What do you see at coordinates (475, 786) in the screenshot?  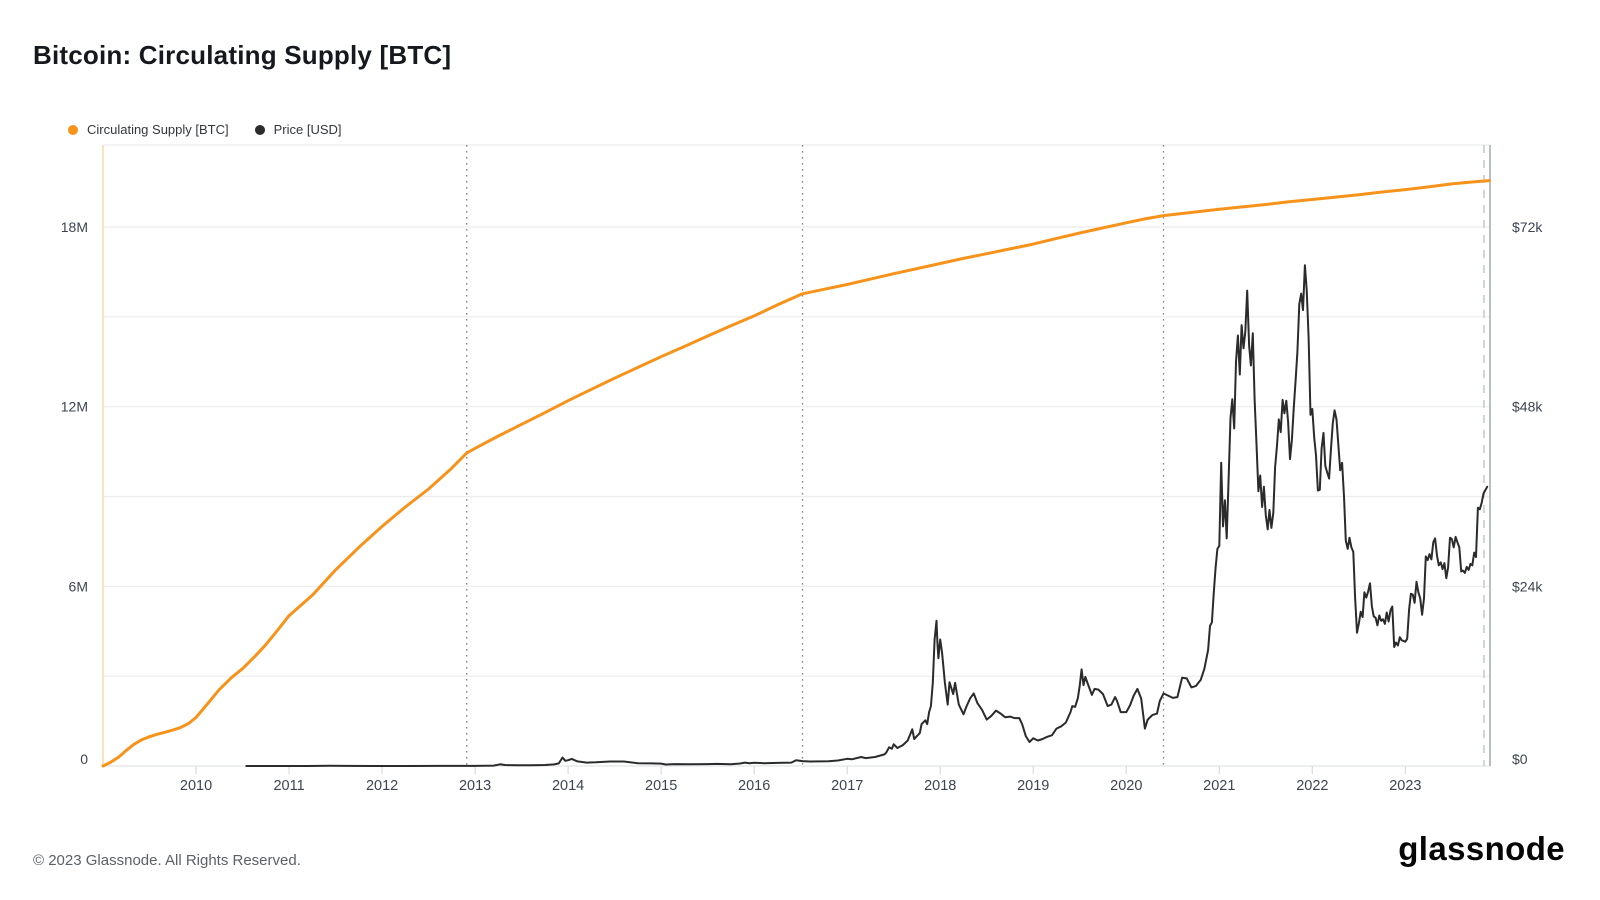 I see `x-axis-tick-label: 2013` at bounding box center [475, 786].